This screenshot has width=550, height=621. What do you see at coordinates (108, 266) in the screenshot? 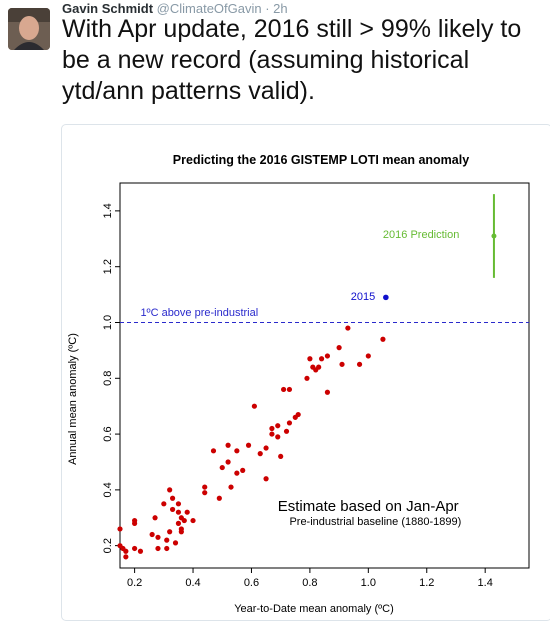
I see `y-tick-label: 1.2` at bounding box center [108, 266].